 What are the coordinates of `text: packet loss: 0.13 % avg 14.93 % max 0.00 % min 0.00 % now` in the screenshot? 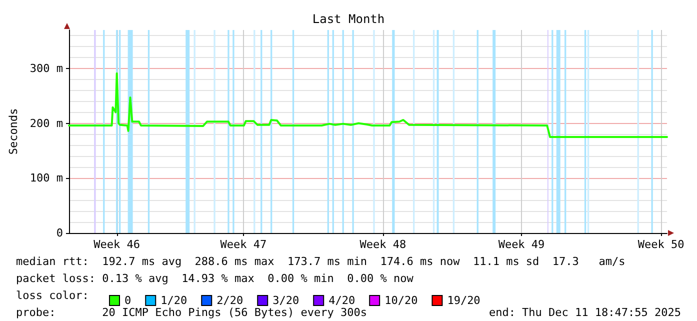 It's located at (215, 278).